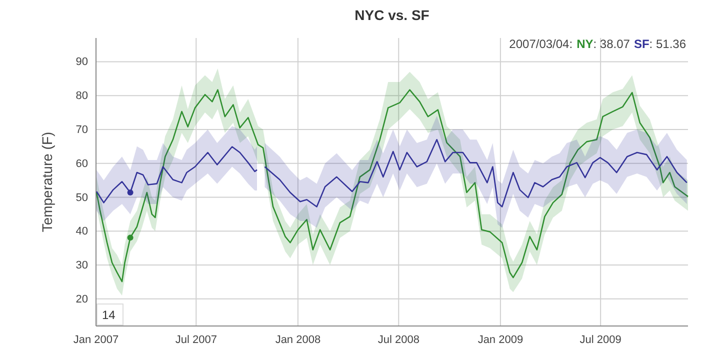 This screenshot has height=355, width=715. I want to click on x-tick-label: Jan 2008, so click(298, 340).